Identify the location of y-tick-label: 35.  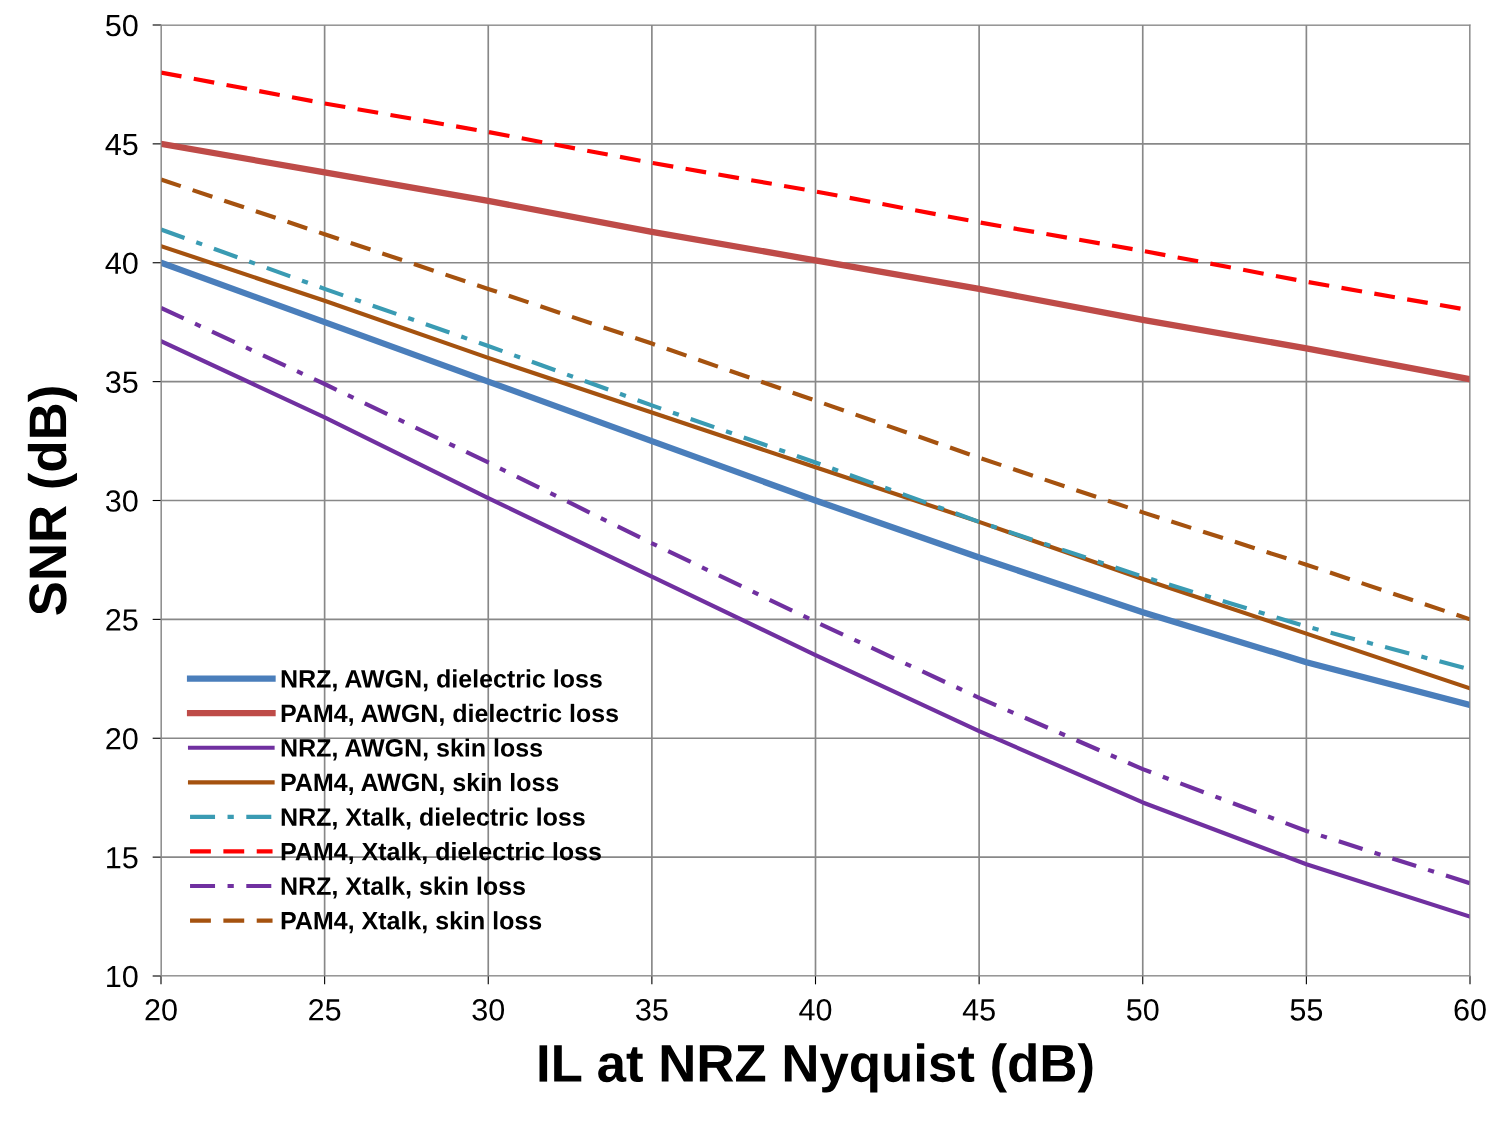
(121, 382).